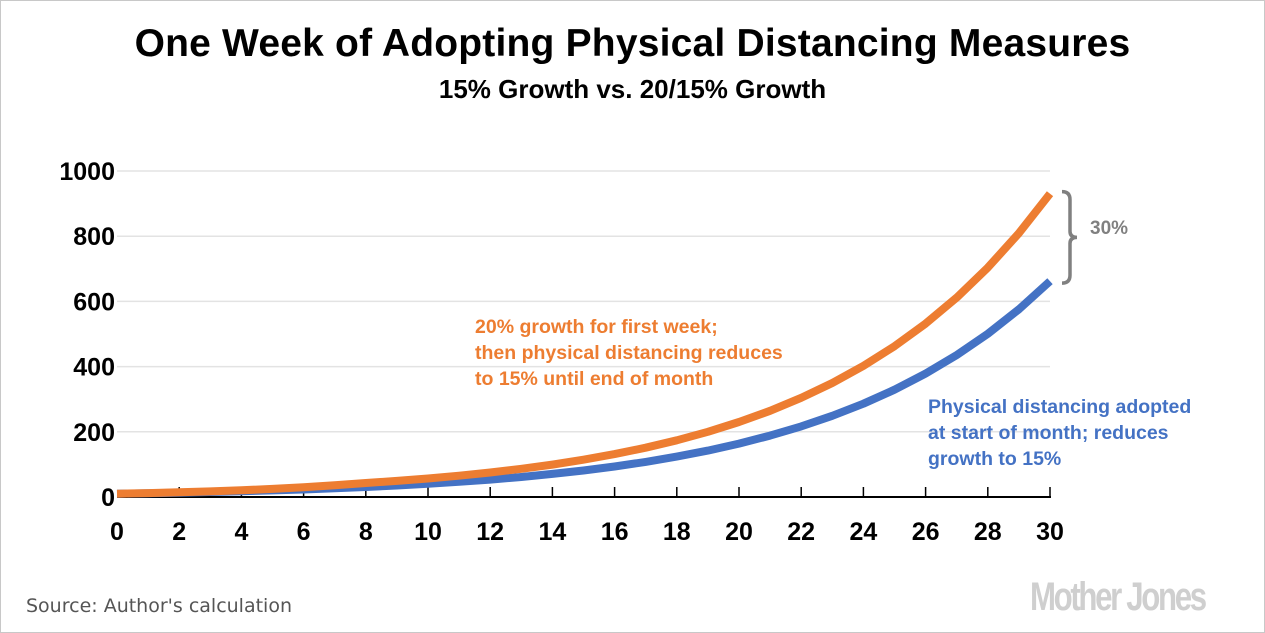 This screenshot has width=1265, height=633. What do you see at coordinates (587, 516) in the screenshot?
I see `x-axis: 0 2 4 6 8 10 12 14 16 18 20 22 24 26 28 30` at bounding box center [587, 516].